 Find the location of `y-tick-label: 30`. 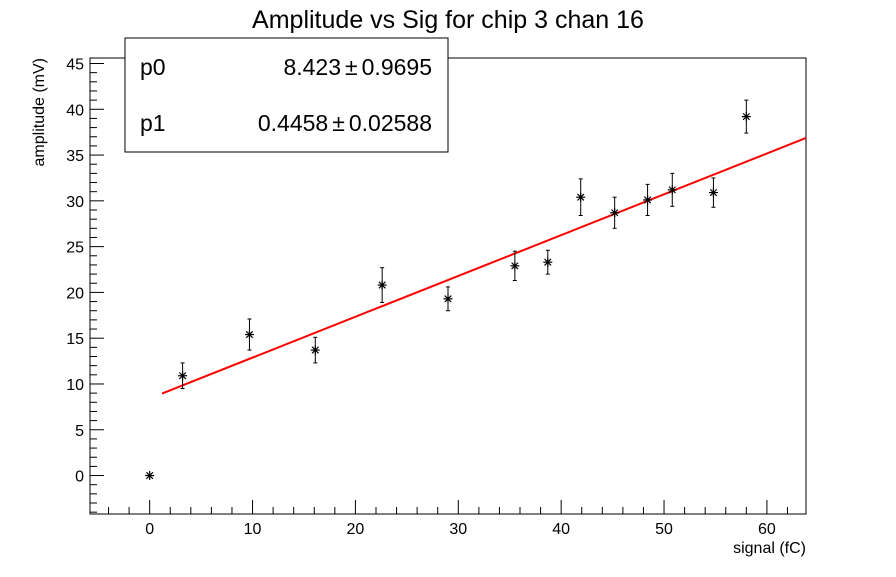

y-tick-label: 30 is located at coordinates (75, 202).